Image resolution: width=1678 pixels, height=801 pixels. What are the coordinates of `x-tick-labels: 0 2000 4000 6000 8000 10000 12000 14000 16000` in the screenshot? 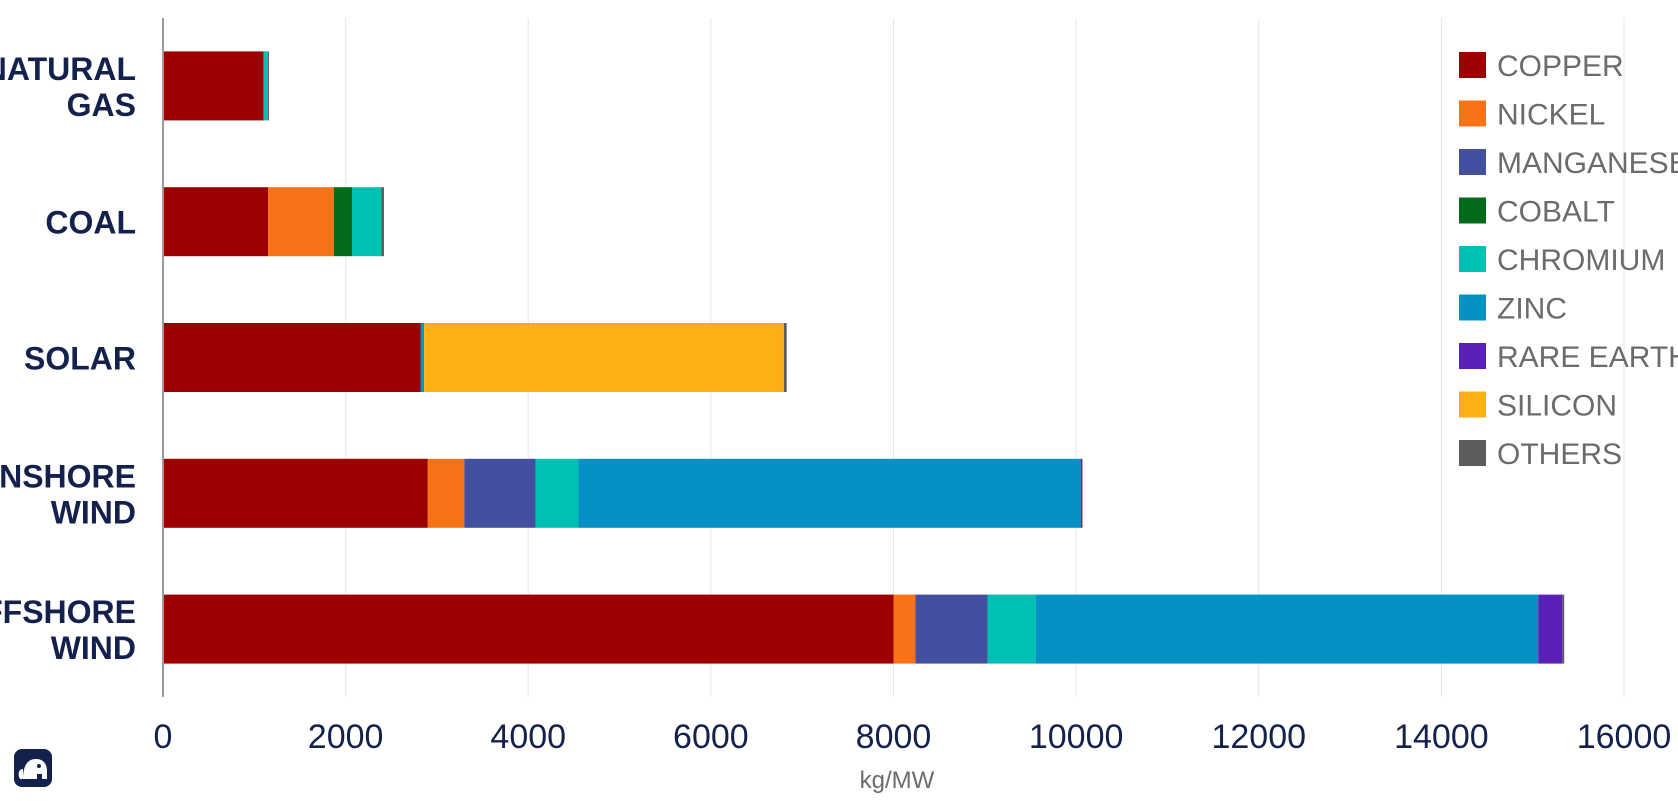 It's located at (913, 737).